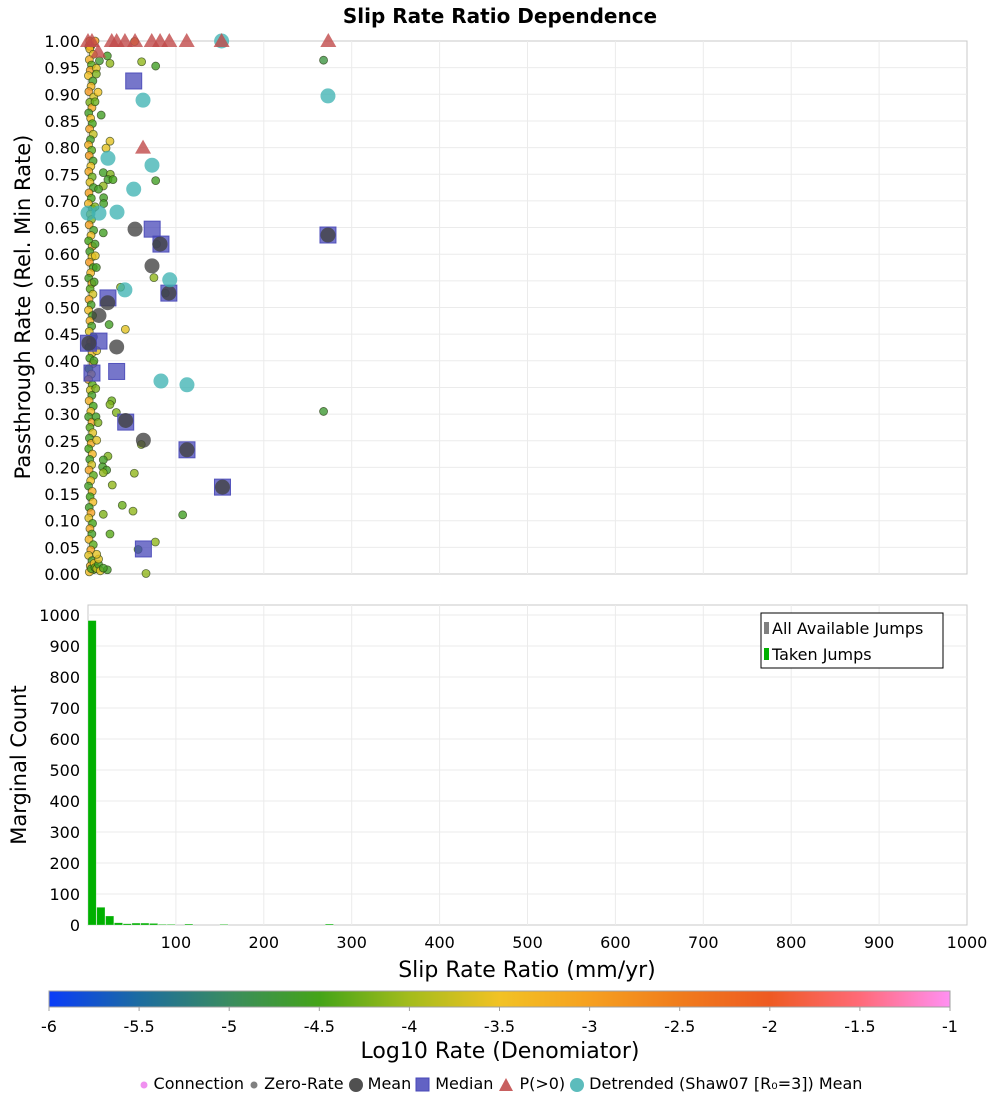 The image size is (1000, 1100). I want to click on legend-label: Zero-Rate, so click(304, 1083).